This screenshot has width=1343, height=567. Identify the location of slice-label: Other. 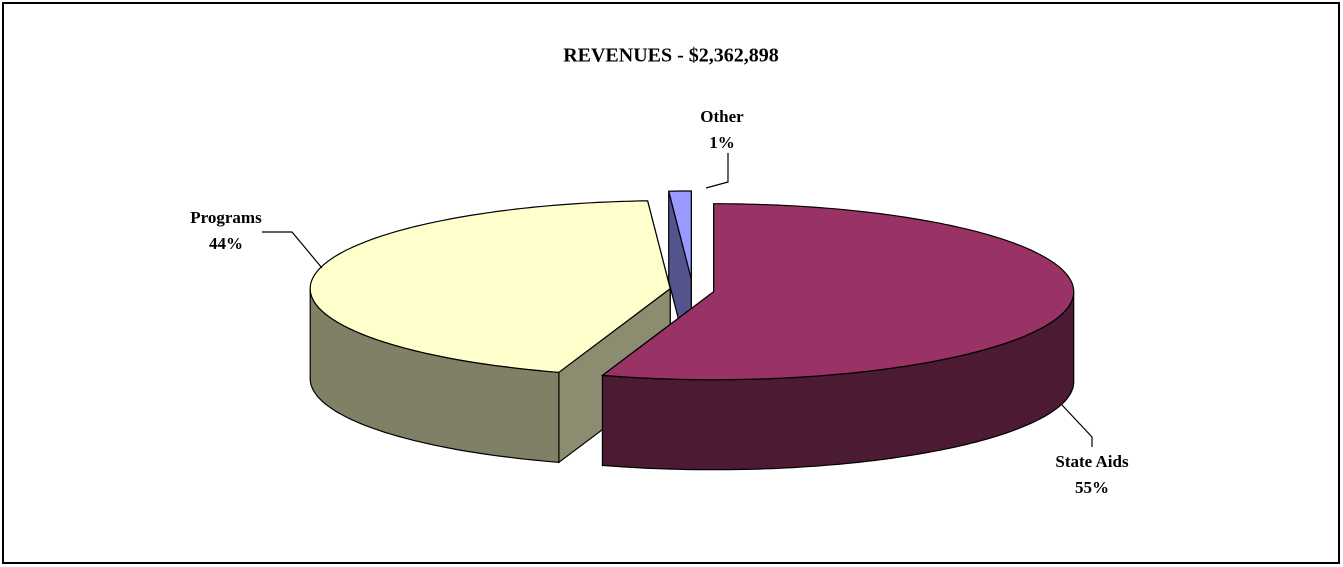
(722, 116).